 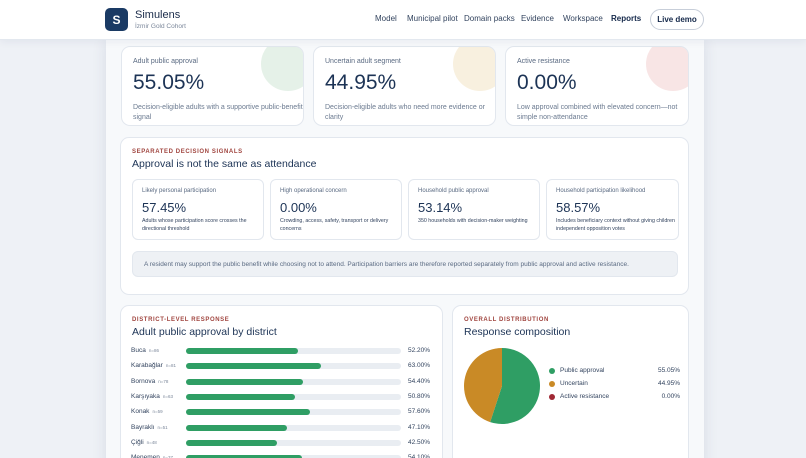 What do you see at coordinates (162, 427) in the screenshot?
I see `district-sample-size: n=51` at bounding box center [162, 427].